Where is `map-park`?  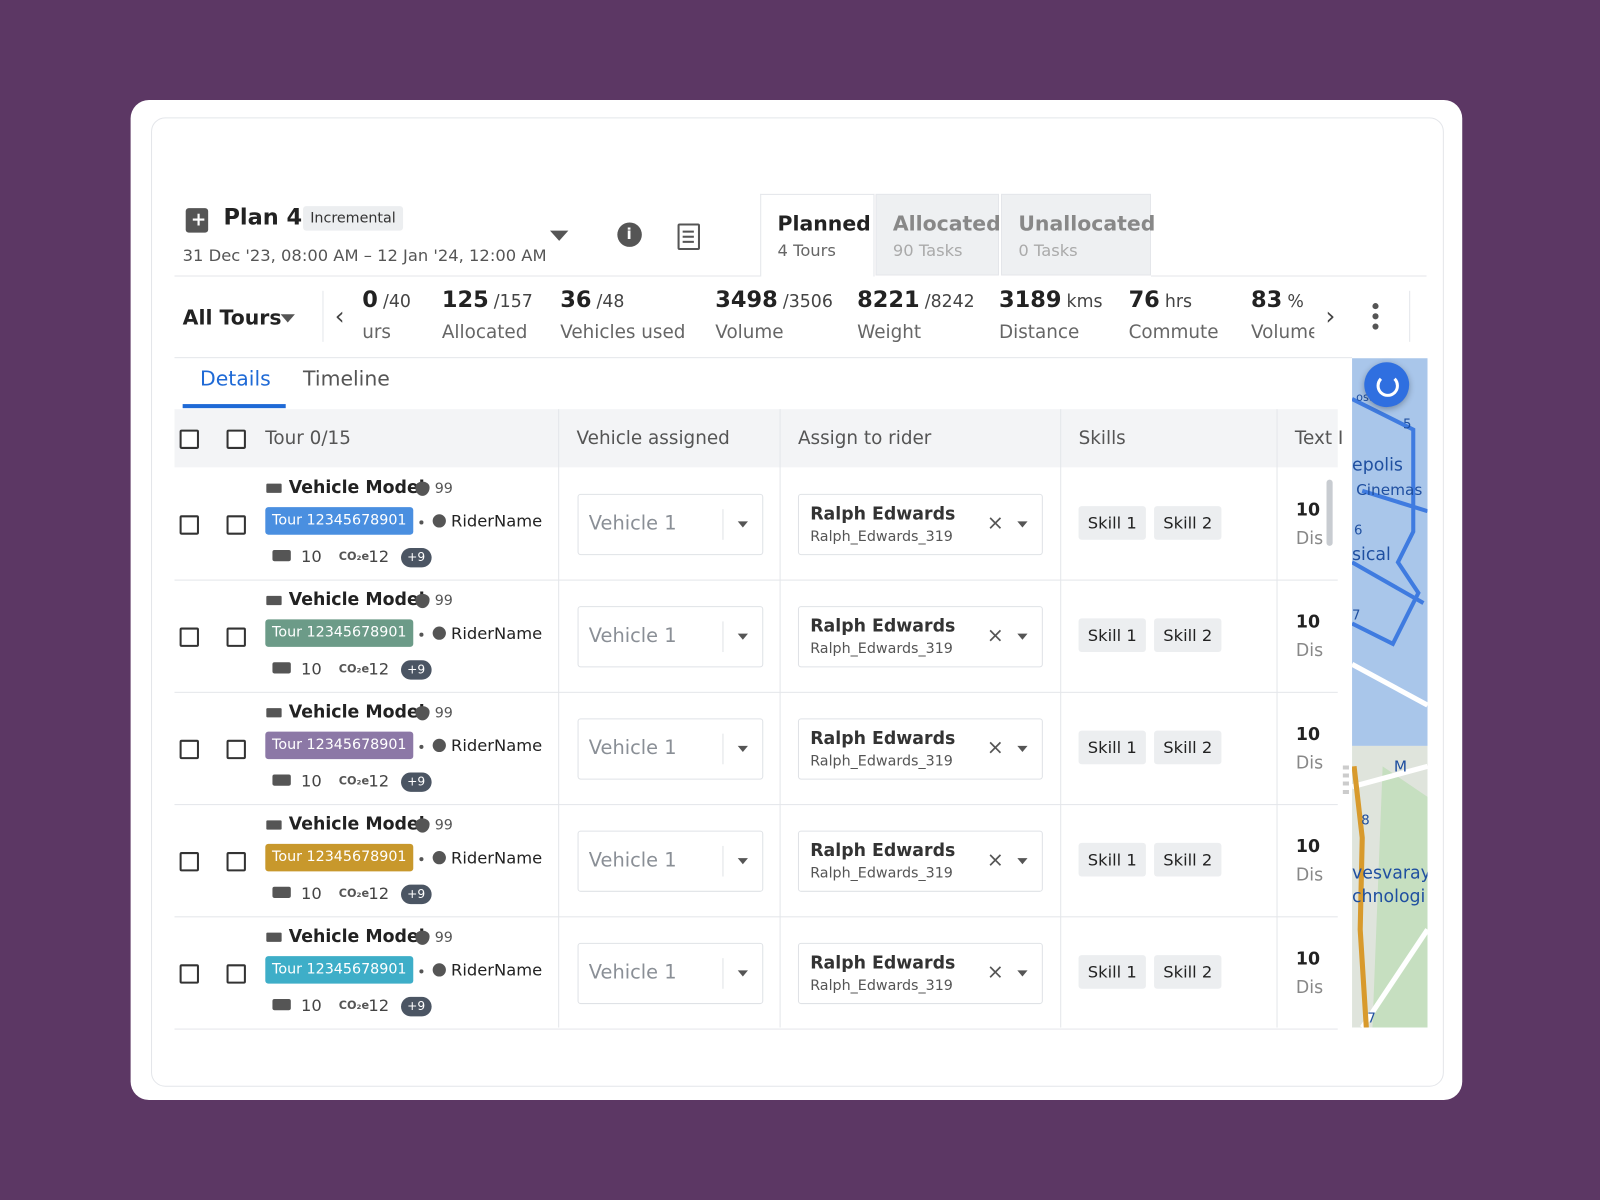
map-park is located at coordinates (1400, 897).